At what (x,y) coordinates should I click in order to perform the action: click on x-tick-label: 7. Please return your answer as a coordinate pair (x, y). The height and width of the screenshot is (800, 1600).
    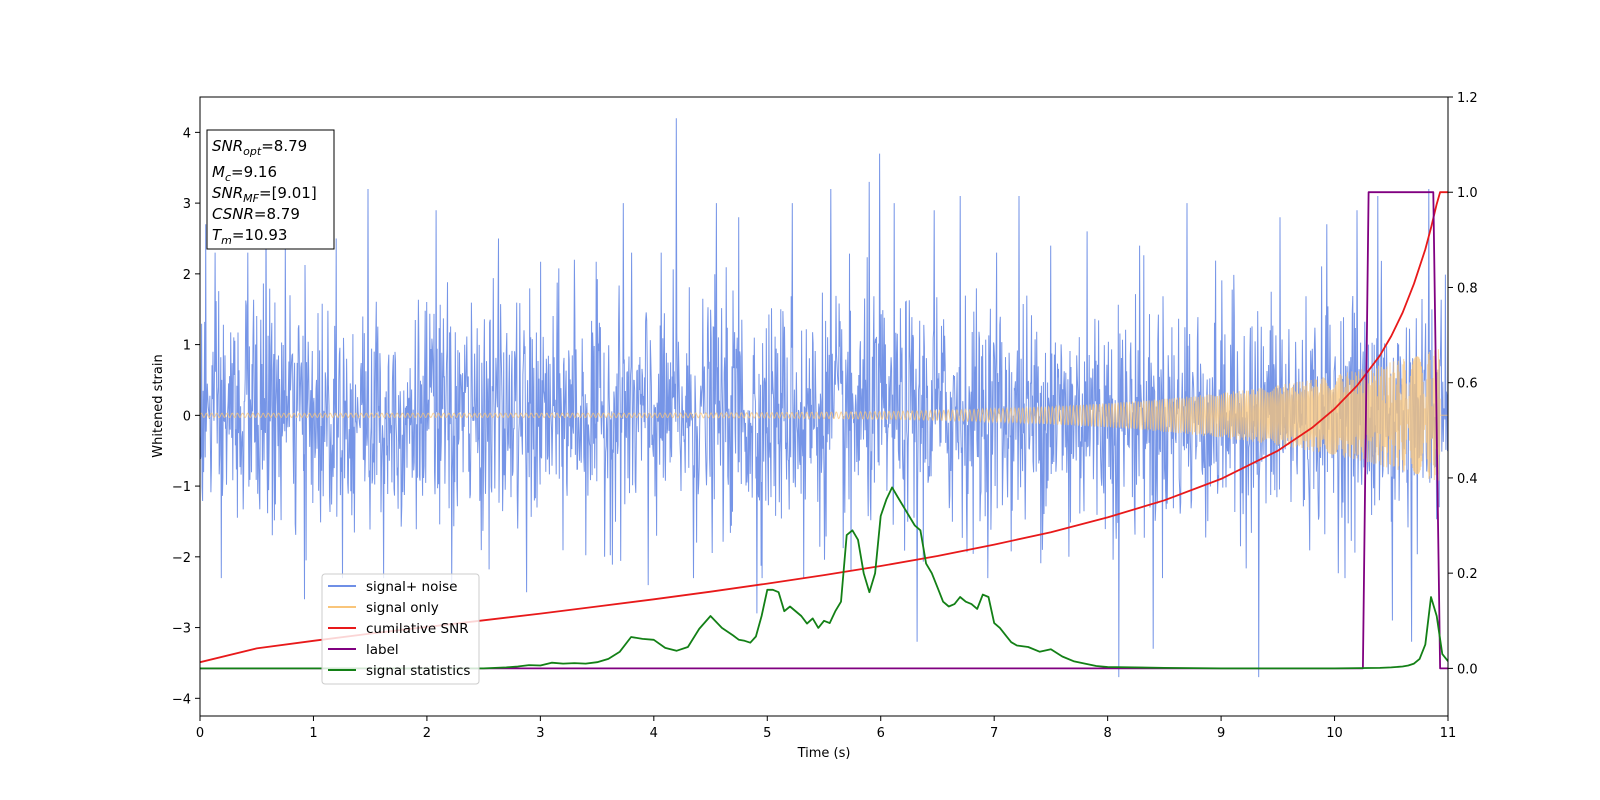
    Looking at the image, I should click on (994, 733).